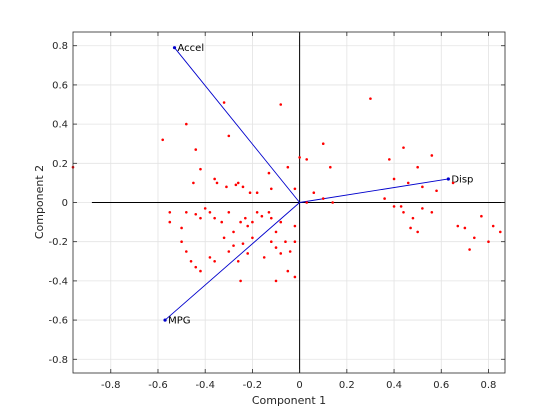 This screenshot has height=420, width=560. Describe the element at coordinates (58, 242) in the screenshot. I see `y-tick-label: -0.2` at that location.